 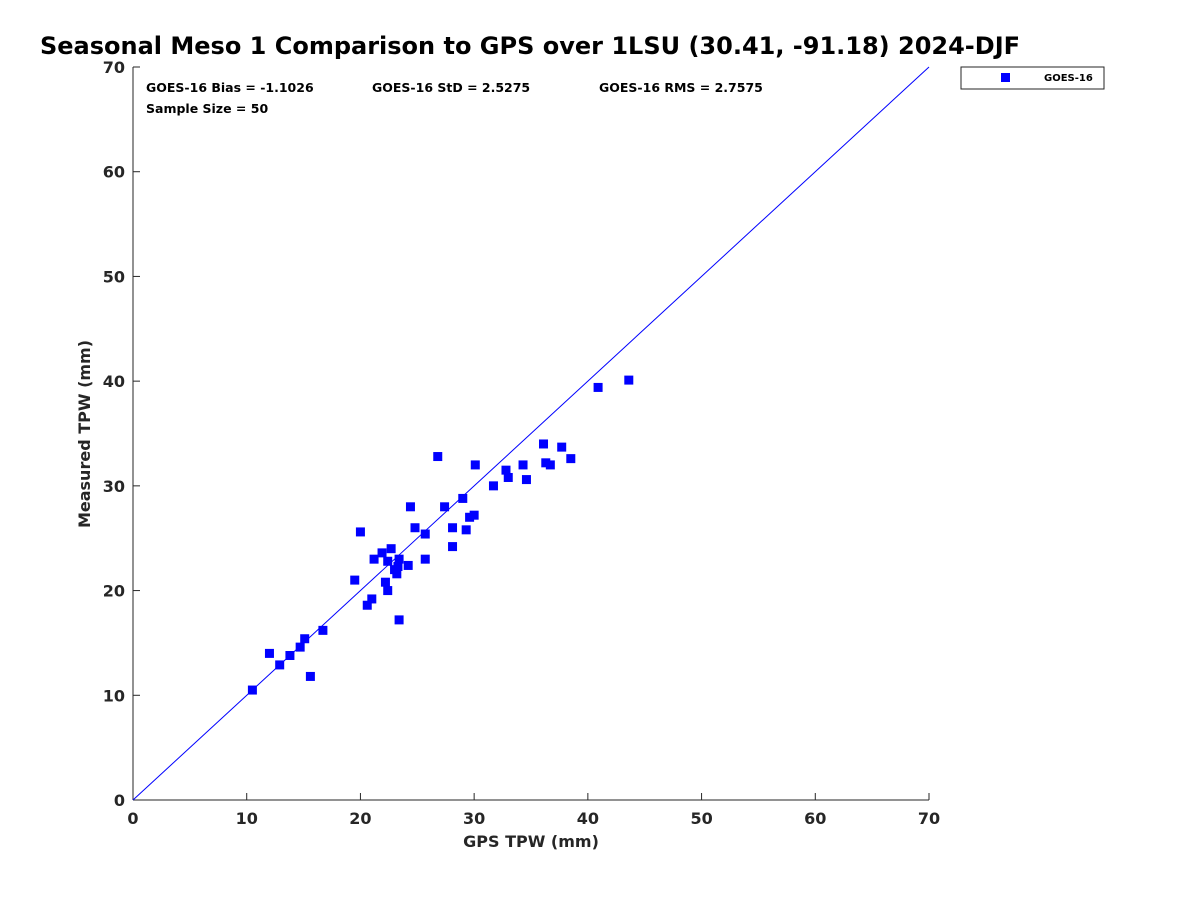 I want to click on x-tick-label: 20, so click(x=360, y=818).